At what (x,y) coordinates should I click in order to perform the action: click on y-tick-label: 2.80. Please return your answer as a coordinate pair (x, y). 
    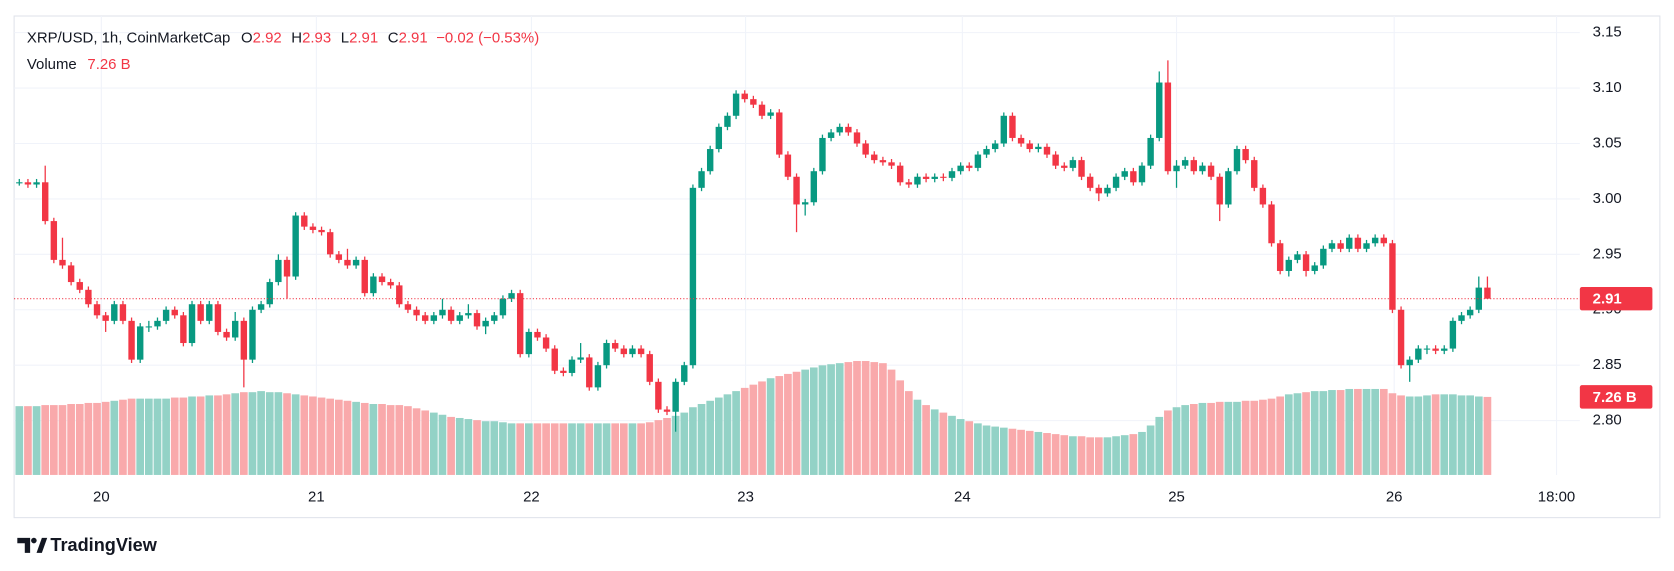
    Looking at the image, I should click on (1607, 420).